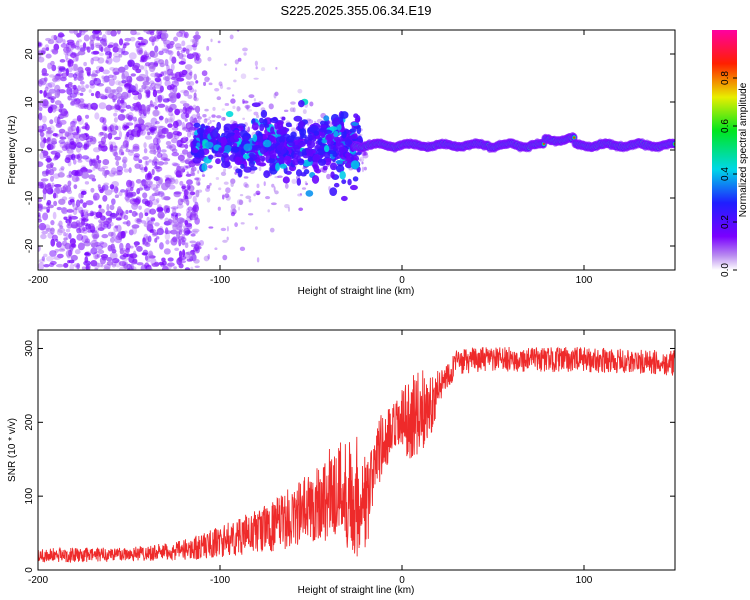 This screenshot has width=750, height=600. What do you see at coordinates (725, 222) in the screenshot?
I see `colorbar-tick-label: 0.2` at bounding box center [725, 222].